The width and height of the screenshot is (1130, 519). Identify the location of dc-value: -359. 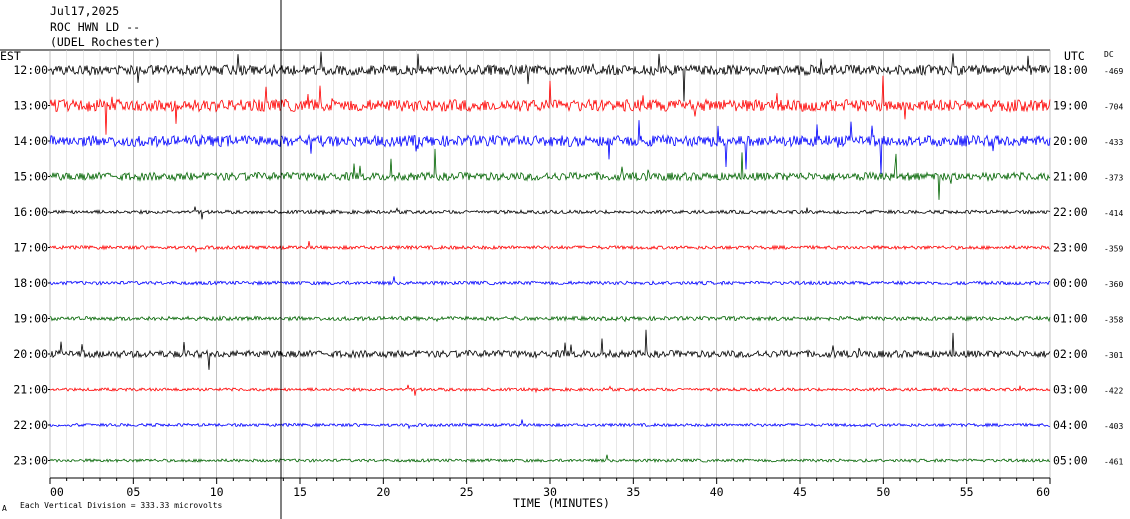
(1113, 249).